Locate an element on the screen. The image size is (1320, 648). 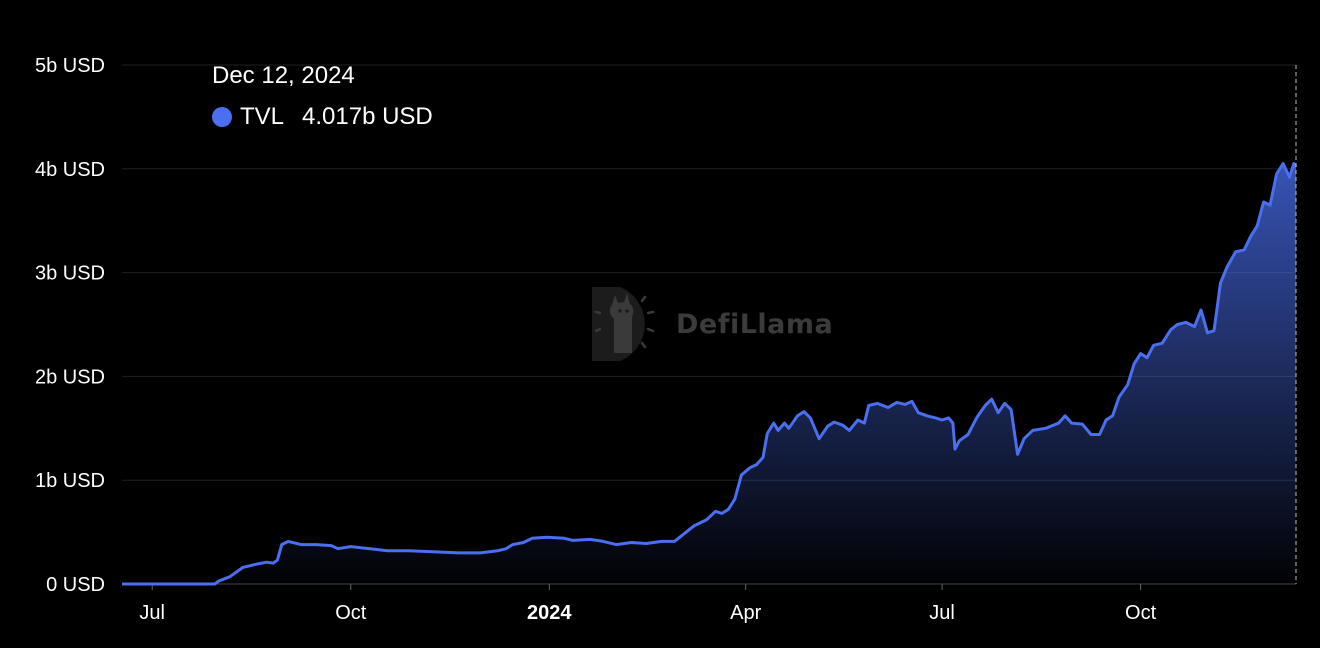
x-tick-label: 2024 is located at coordinates (549, 613).